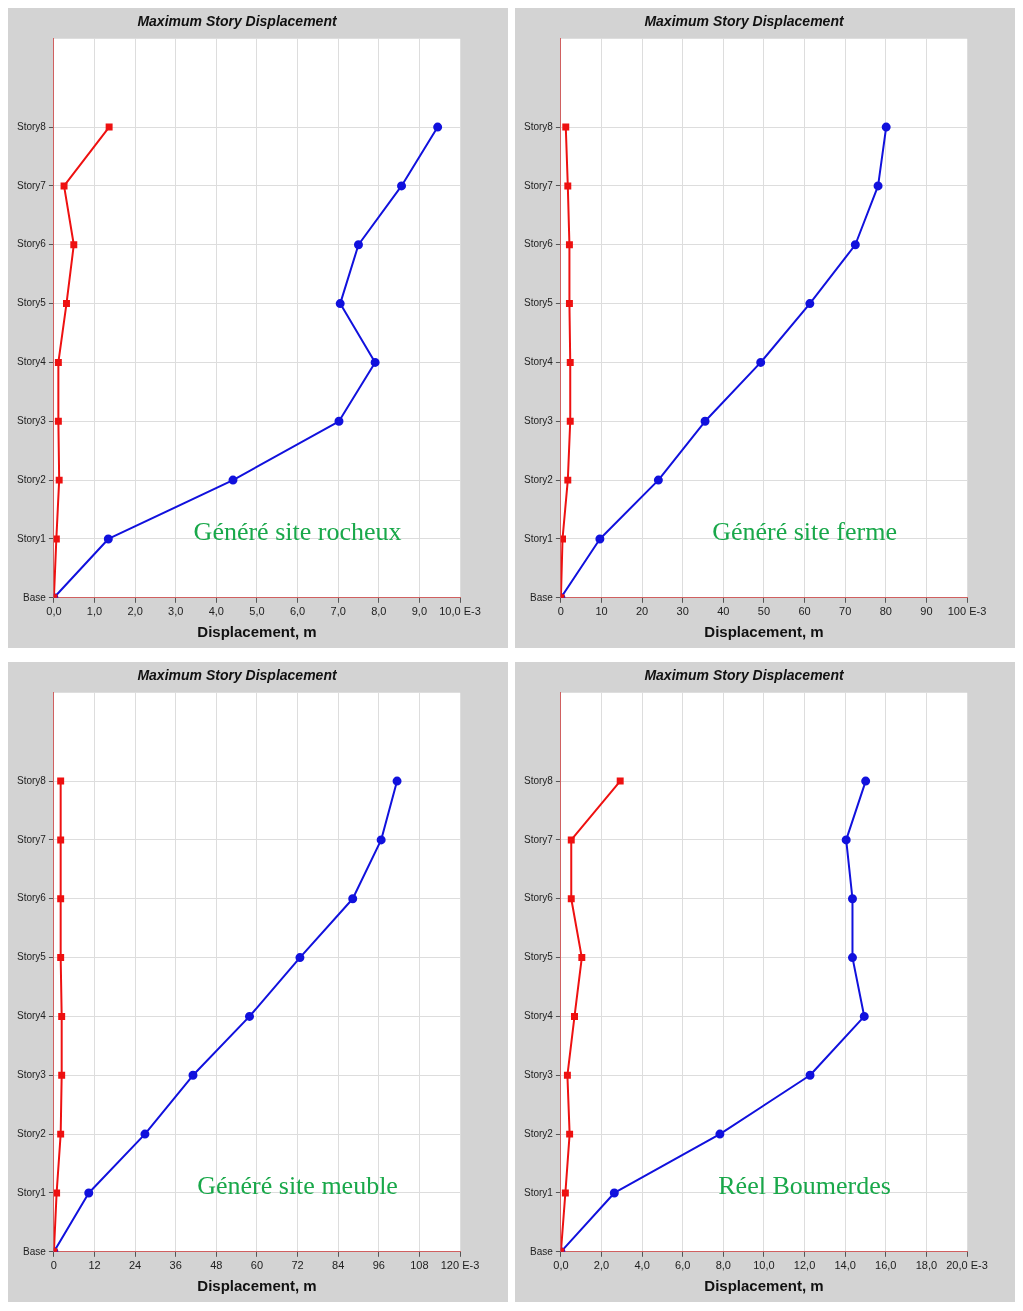  I want to click on x-tick-label: 12, so click(94, 1265).